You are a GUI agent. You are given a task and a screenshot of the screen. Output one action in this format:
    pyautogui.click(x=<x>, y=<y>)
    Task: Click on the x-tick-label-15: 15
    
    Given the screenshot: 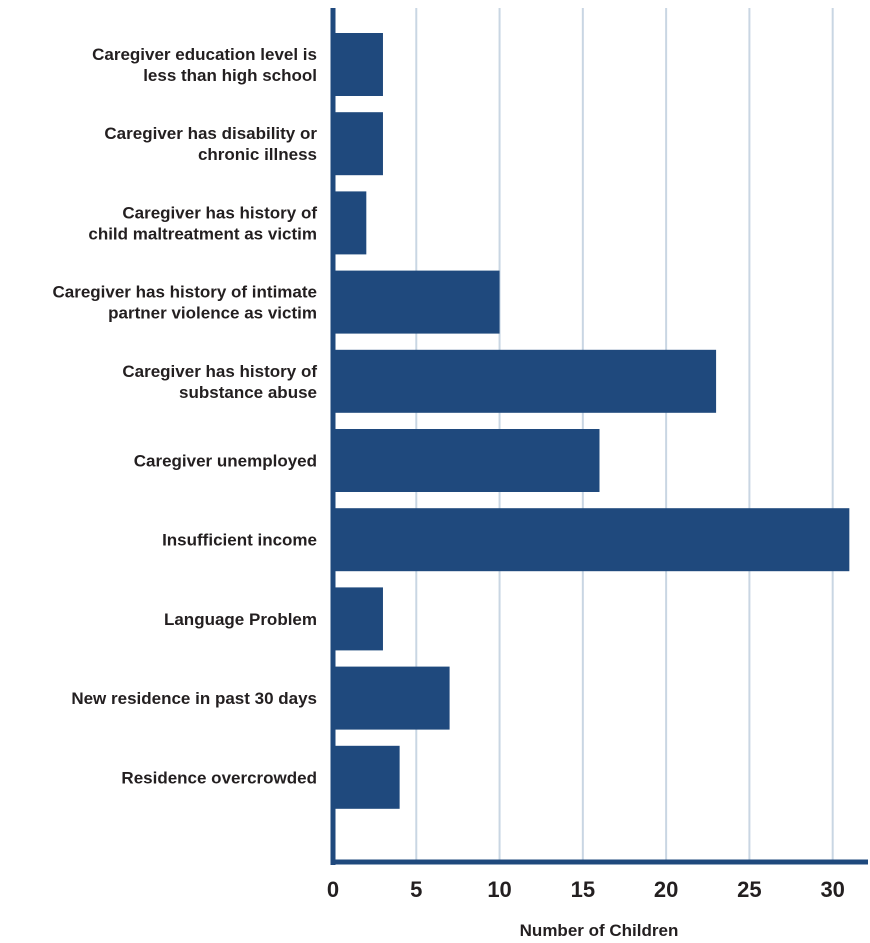 What is the action you would take?
    pyautogui.click(x=583, y=889)
    